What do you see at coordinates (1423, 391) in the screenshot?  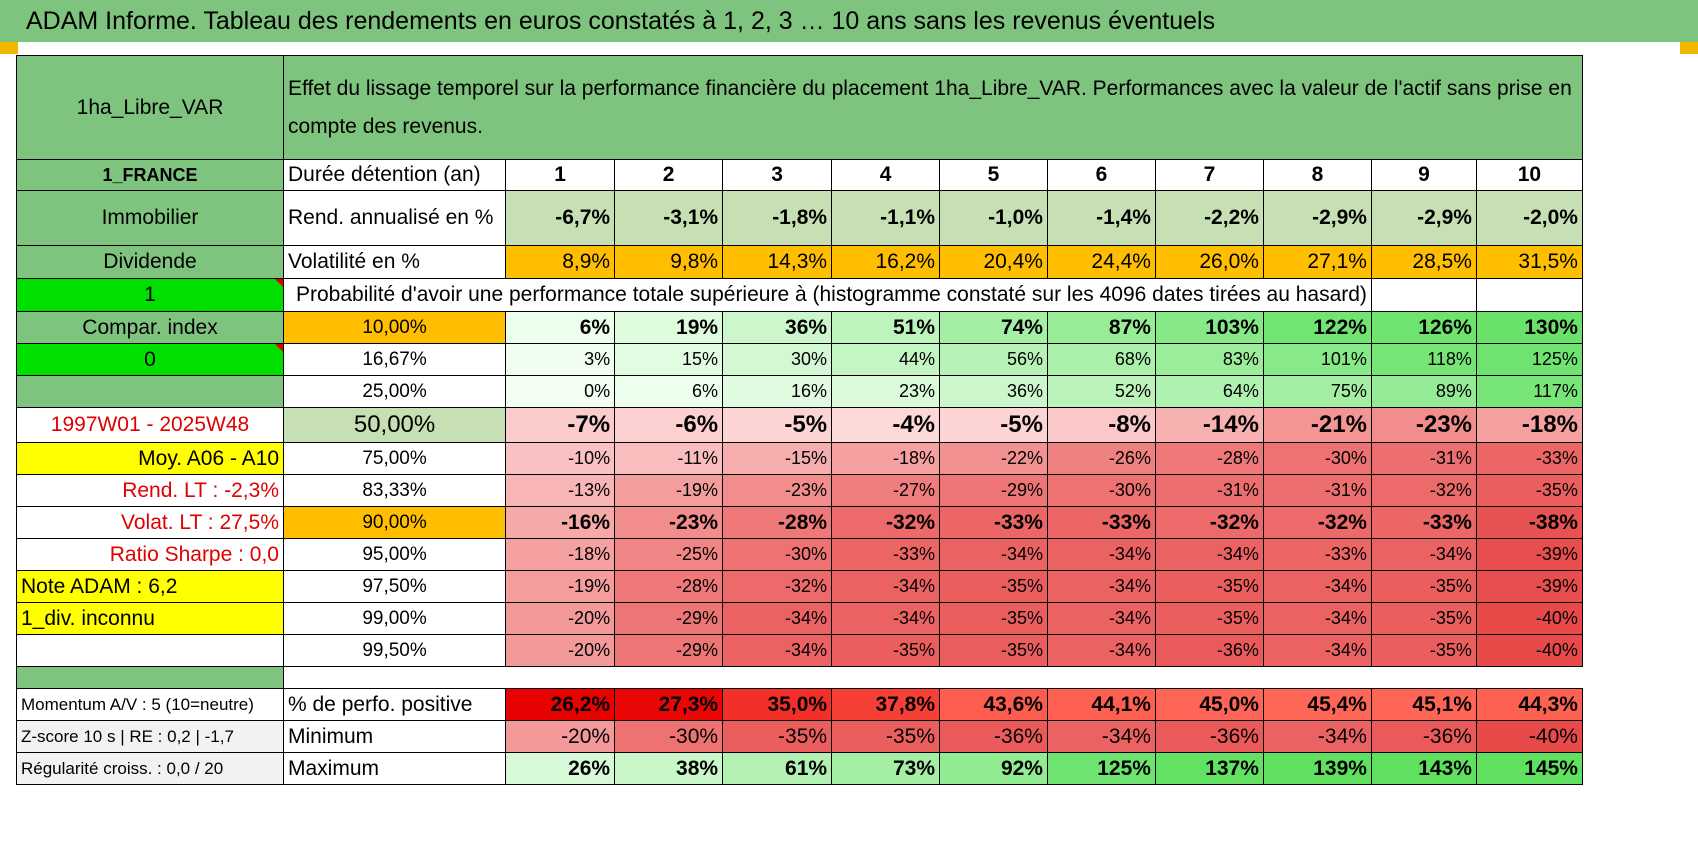 I see `percentile-value: 89%` at bounding box center [1423, 391].